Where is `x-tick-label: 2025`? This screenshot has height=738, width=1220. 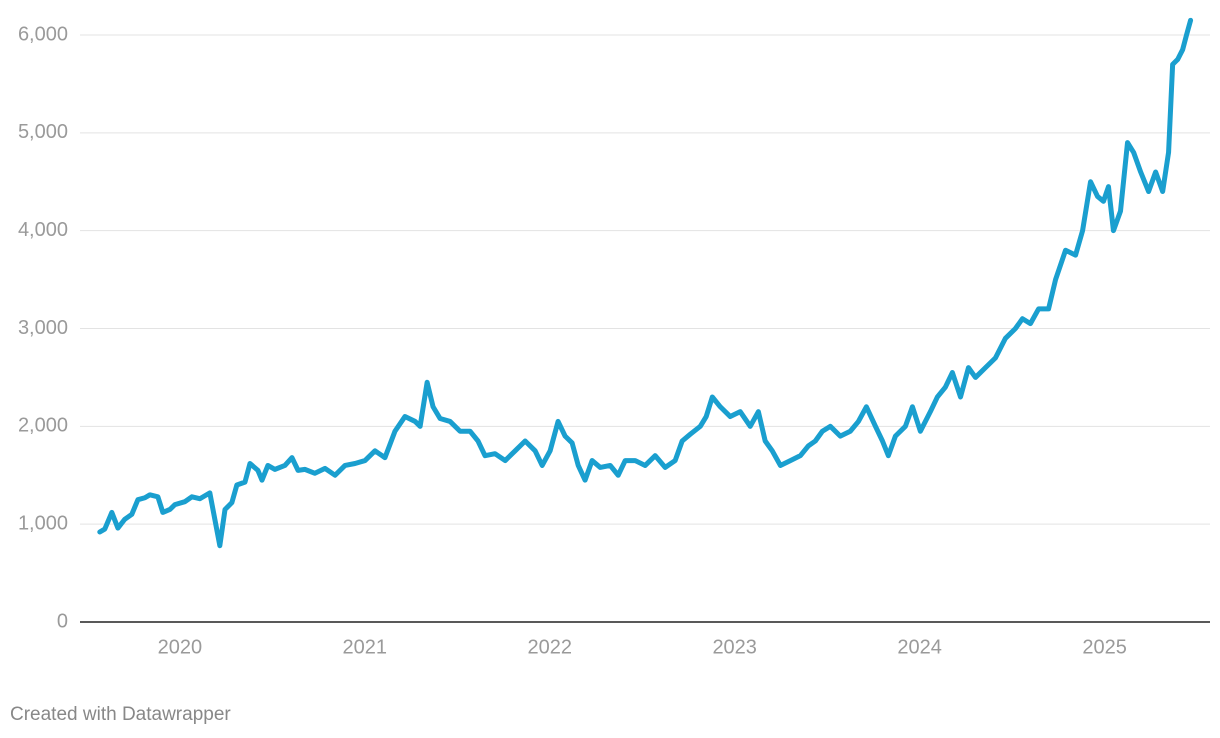
x-tick-label: 2025 is located at coordinates (1104, 647).